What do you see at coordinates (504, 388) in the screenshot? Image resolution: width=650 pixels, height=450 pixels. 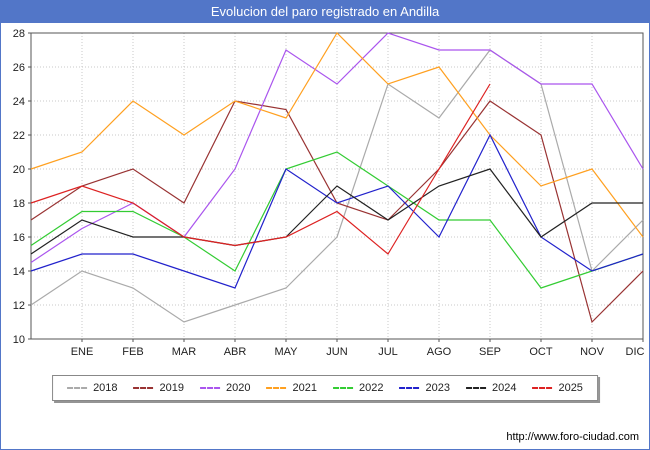 I see `legend-label: 2024` at bounding box center [504, 388].